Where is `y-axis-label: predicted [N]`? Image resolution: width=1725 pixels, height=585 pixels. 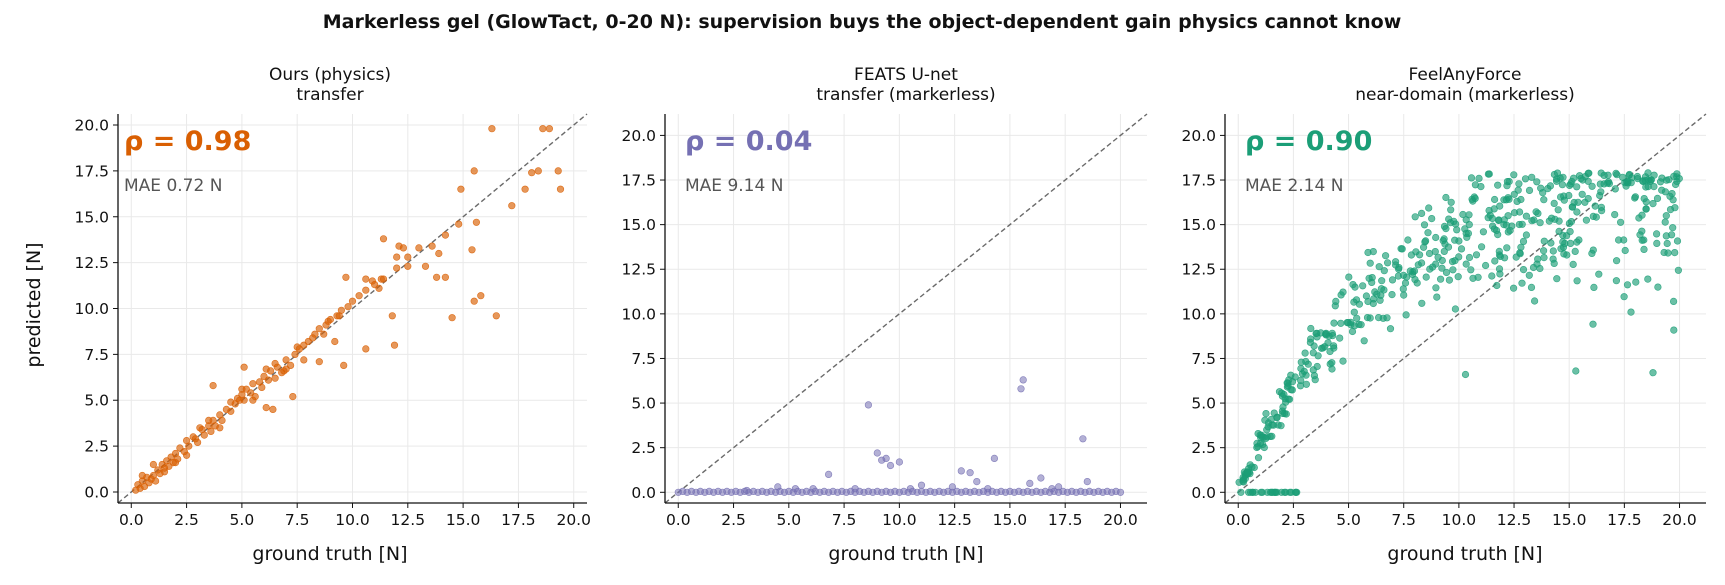 y-axis-label: predicted [N] is located at coordinates (34, 304).